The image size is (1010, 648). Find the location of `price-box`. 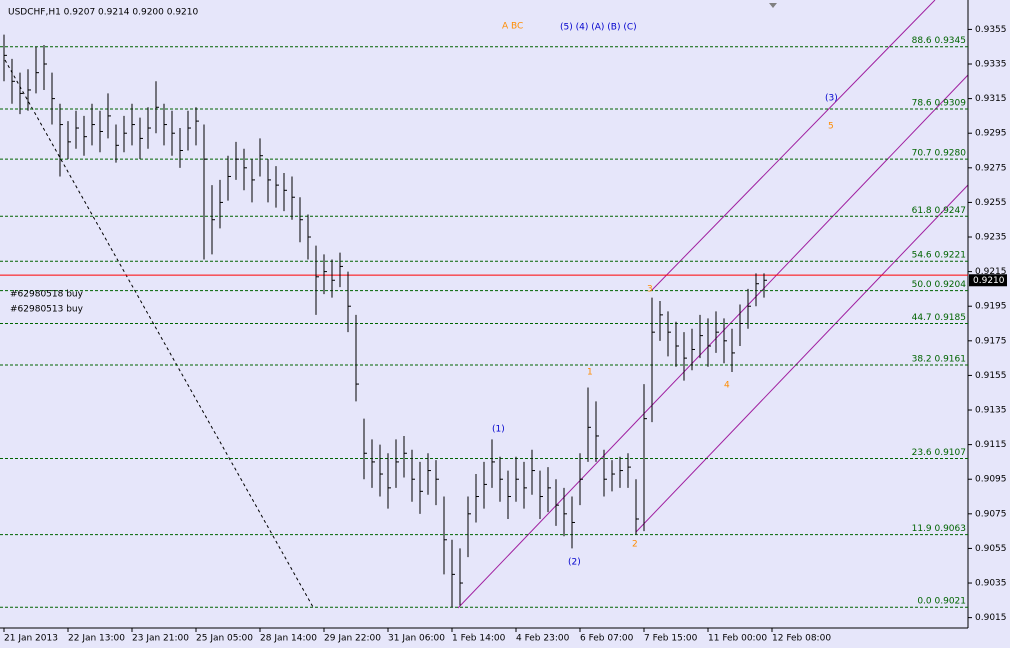

price-box is located at coordinates (988, 280).